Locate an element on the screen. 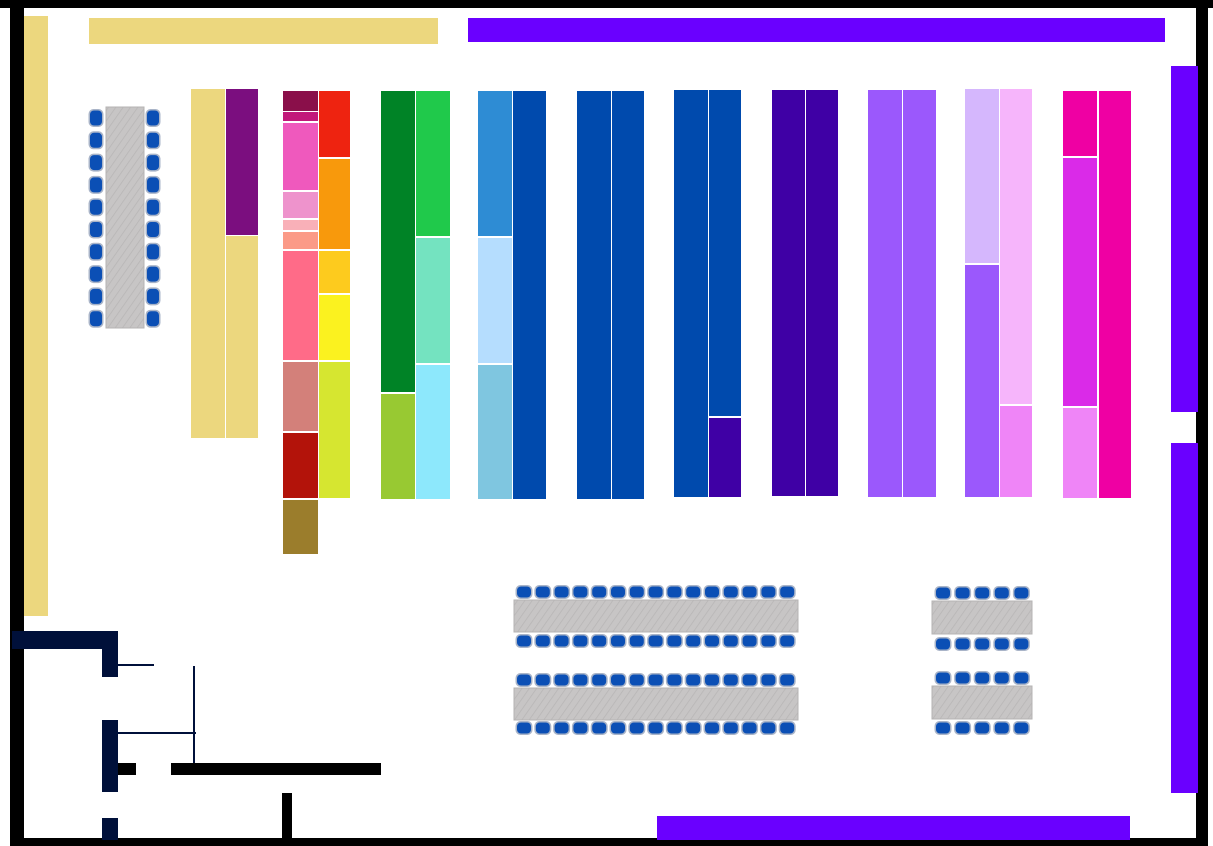 The width and height of the screenshot is (1213, 846). left-wall is located at coordinates (17, 427).